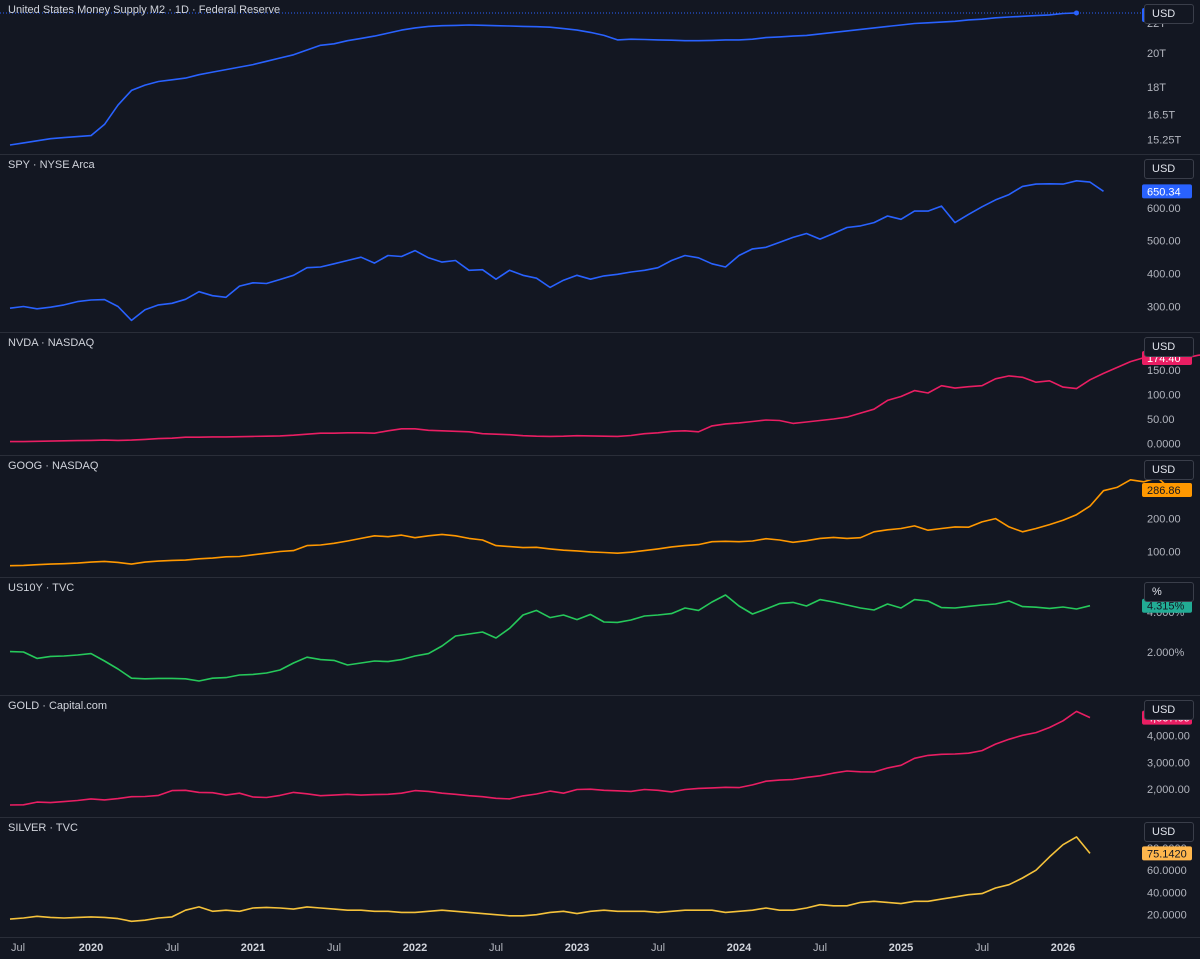  What do you see at coordinates (91, 948) in the screenshot?
I see `x-tick-year: 2020` at bounding box center [91, 948].